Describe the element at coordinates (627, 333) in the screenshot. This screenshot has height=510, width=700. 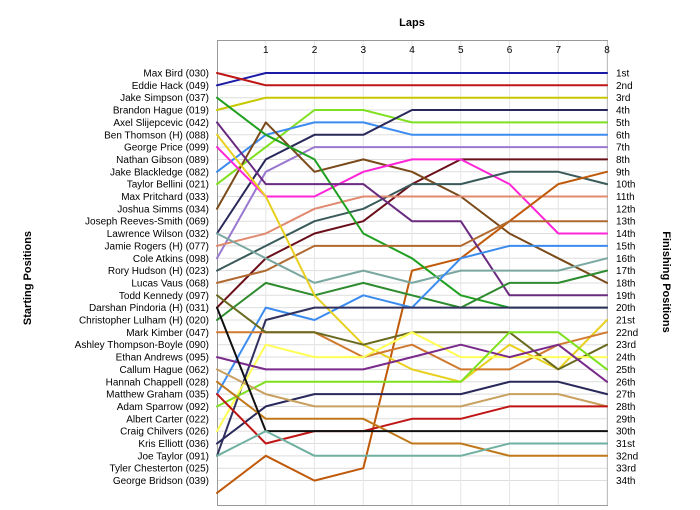
I see `finish-position-label: 22nd` at that location.